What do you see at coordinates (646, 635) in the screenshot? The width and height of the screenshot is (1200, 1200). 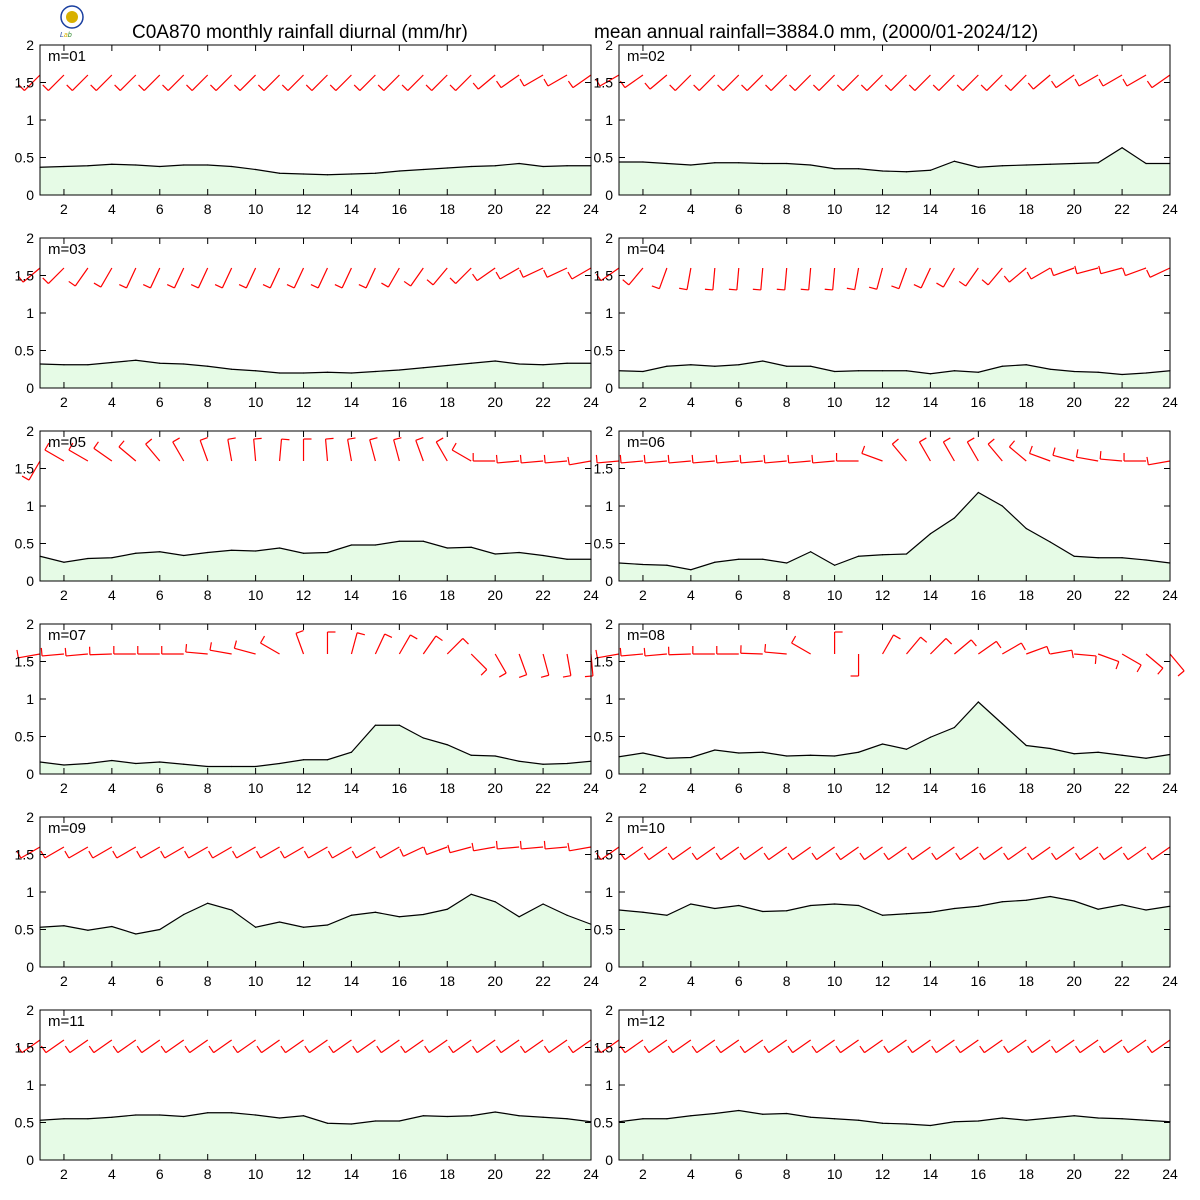 I see `month-label: m=08` at bounding box center [646, 635].